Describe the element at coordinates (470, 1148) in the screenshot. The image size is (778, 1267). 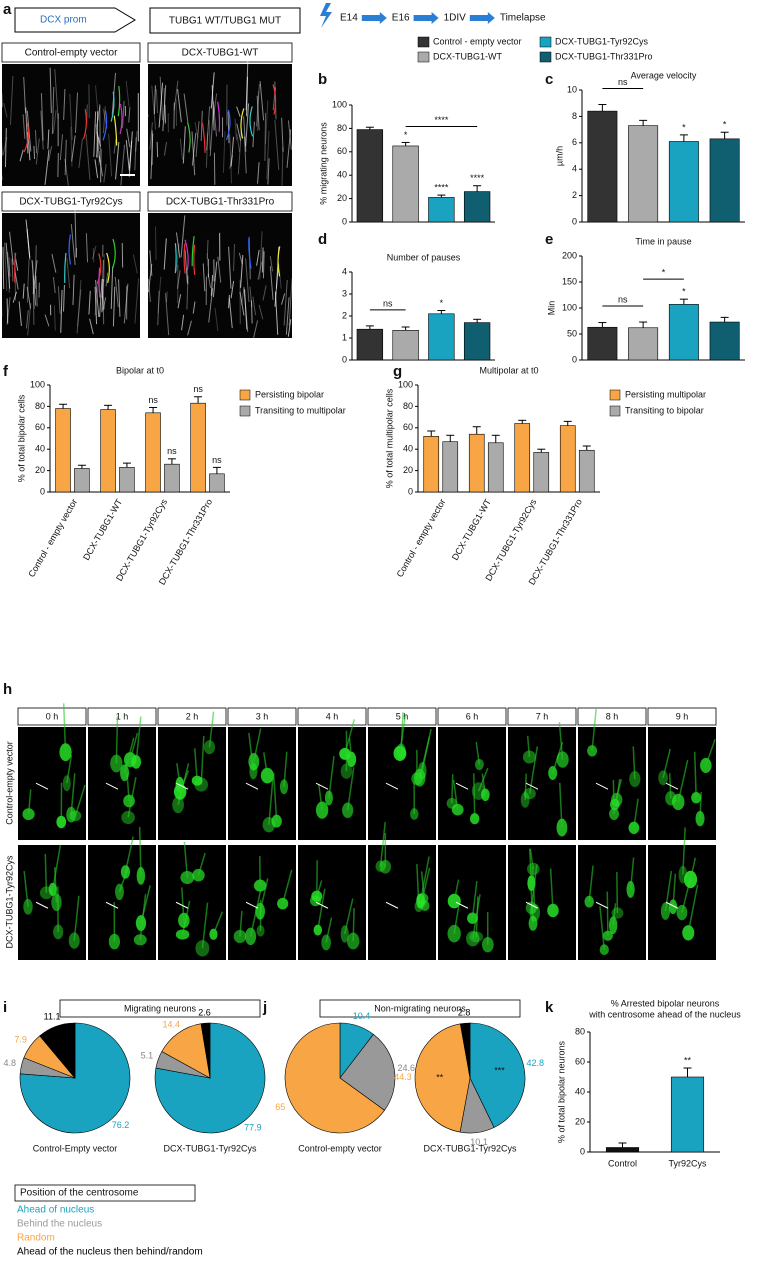
I see `pie-name: DCX-TUBG1-Tyr92Cys` at that location.